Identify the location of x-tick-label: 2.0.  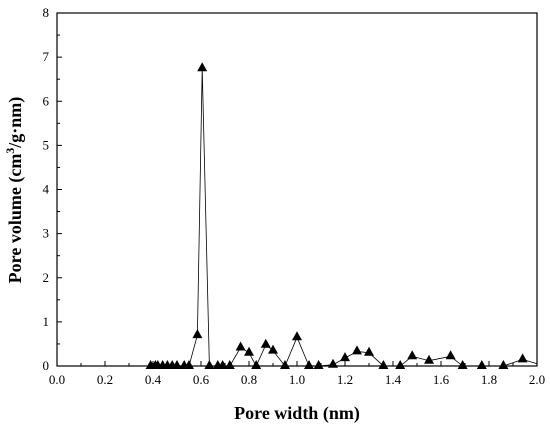
(537, 379).